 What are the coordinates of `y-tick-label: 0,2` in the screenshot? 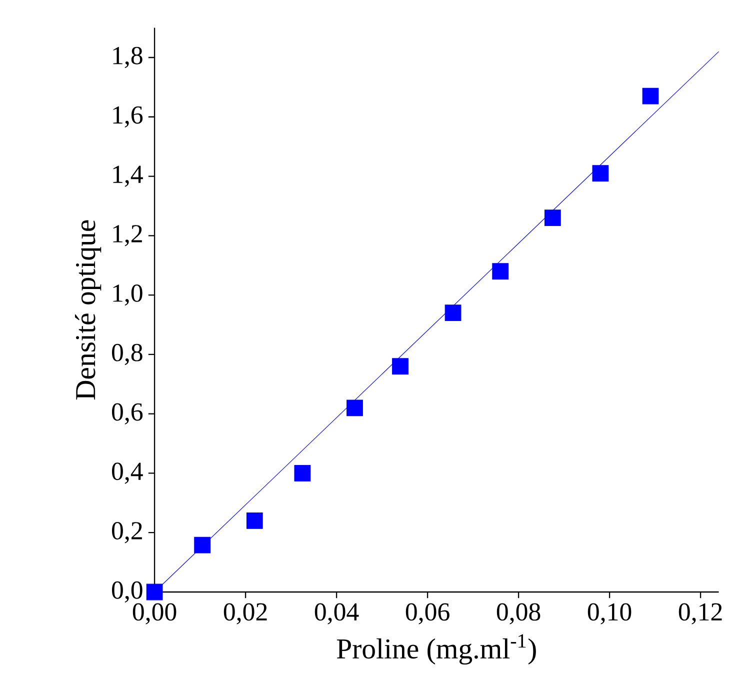 It's located at (127, 533).